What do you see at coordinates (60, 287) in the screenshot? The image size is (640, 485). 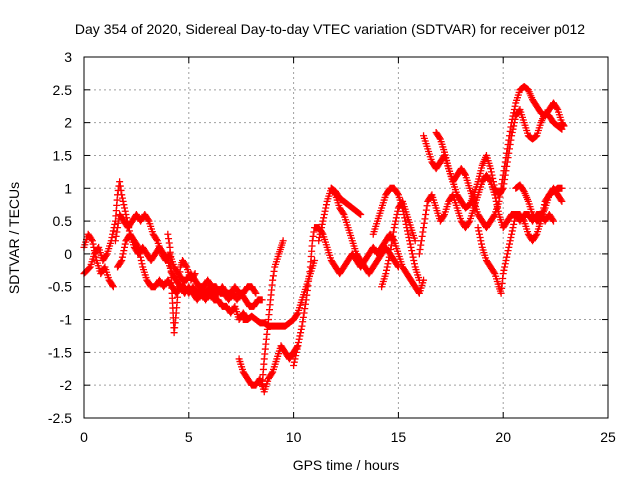 I see `y-tick-label: -0.5` at bounding box center [60, 287].